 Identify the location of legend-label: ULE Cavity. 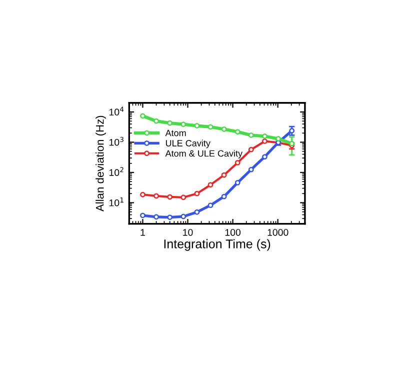
(188, 144).